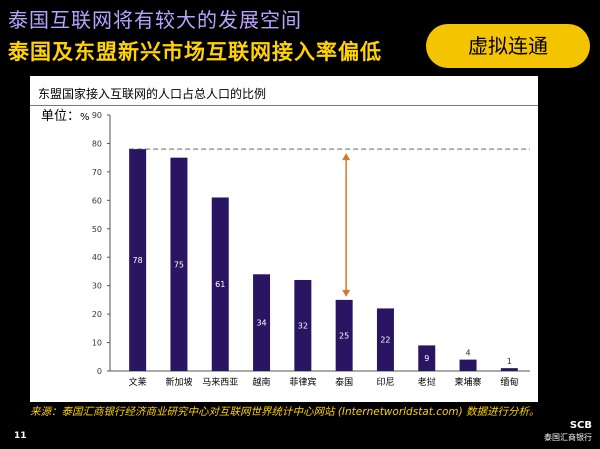  What do you see at coordinates (97, 314) in the screenshot?
I see `y-tick-label: 20` at bounding box center [97, 314].